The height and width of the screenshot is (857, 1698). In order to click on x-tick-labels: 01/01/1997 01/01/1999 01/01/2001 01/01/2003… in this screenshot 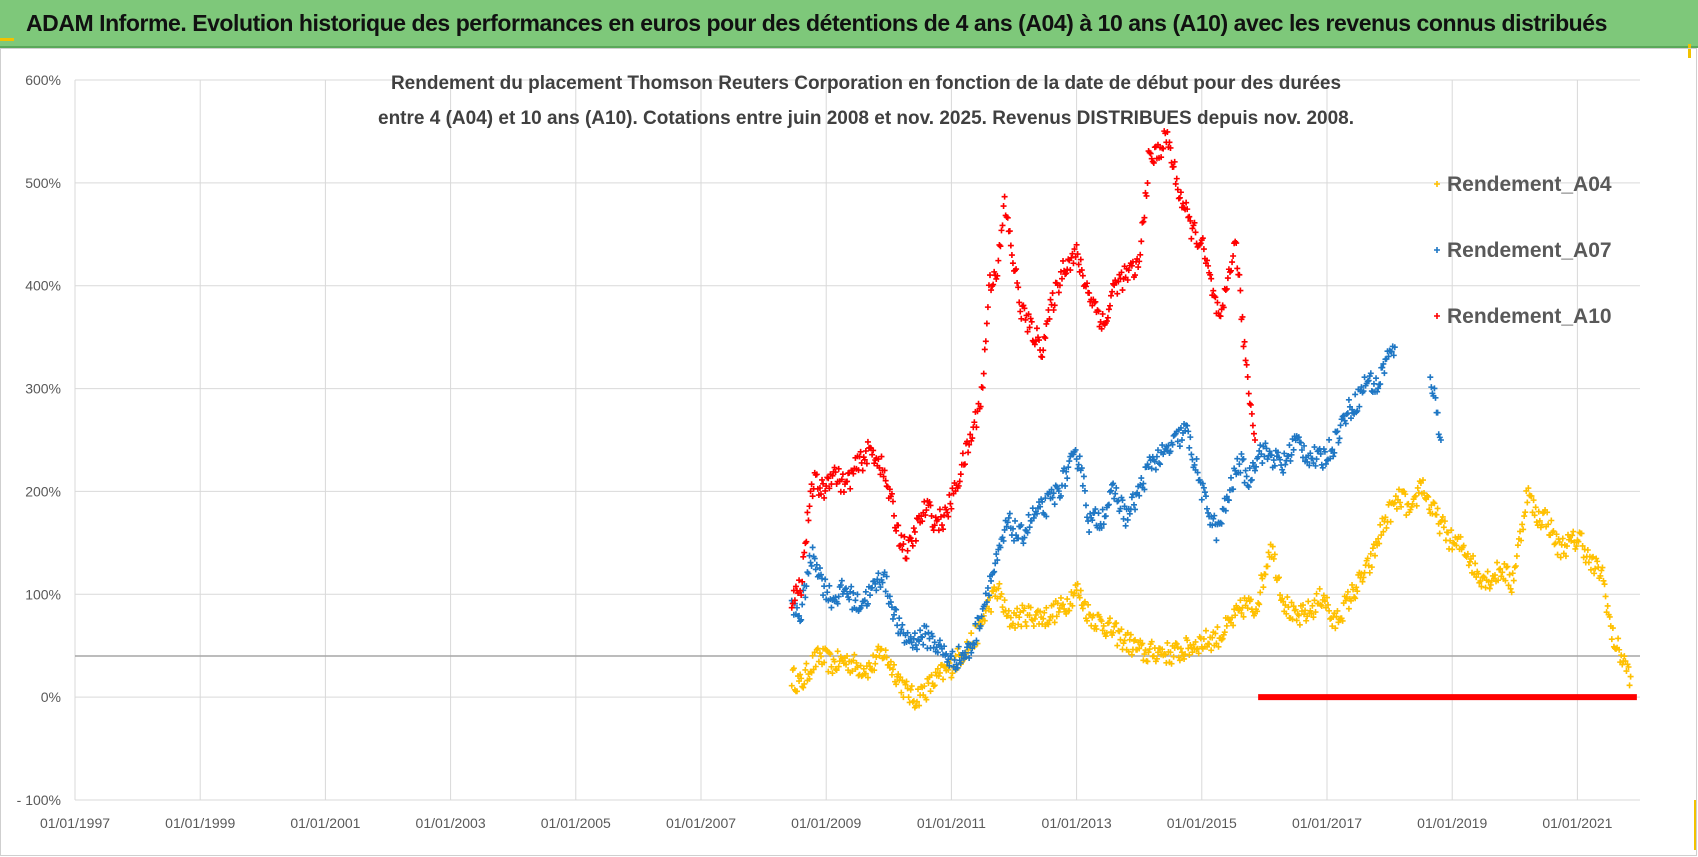, I will do `click(826, 823)`.